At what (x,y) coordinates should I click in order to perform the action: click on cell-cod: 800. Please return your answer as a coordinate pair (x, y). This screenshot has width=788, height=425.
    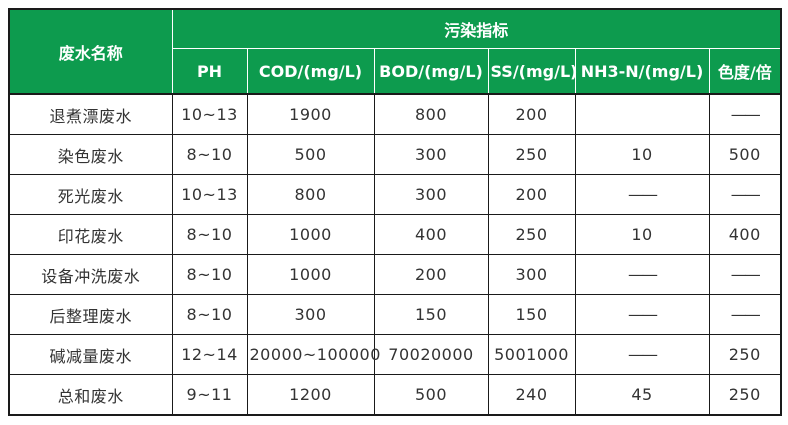
    Looking at the image, I should click on (310, 194).